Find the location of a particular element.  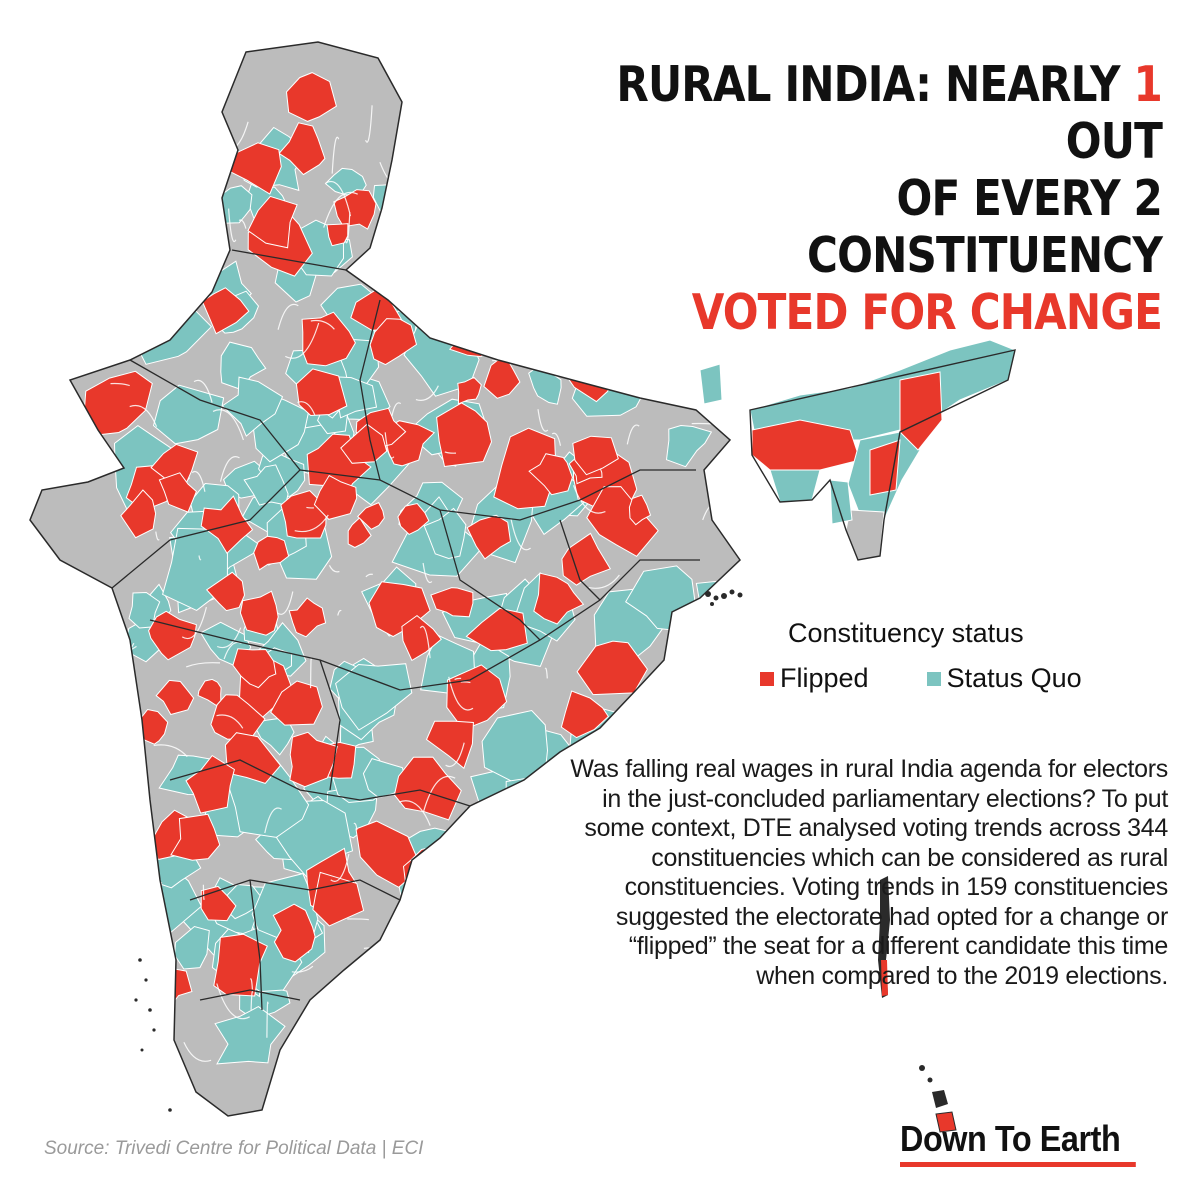

legend-label-status-quo: Status Quo is located at coordinates (1014, 678).